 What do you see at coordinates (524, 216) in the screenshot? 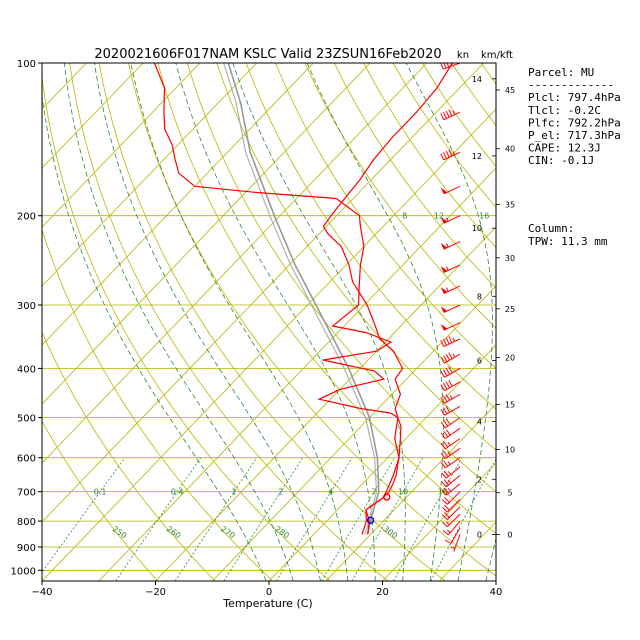
I see `mixing-ratio-label-upper: 20` at bounding box center [524, 216].